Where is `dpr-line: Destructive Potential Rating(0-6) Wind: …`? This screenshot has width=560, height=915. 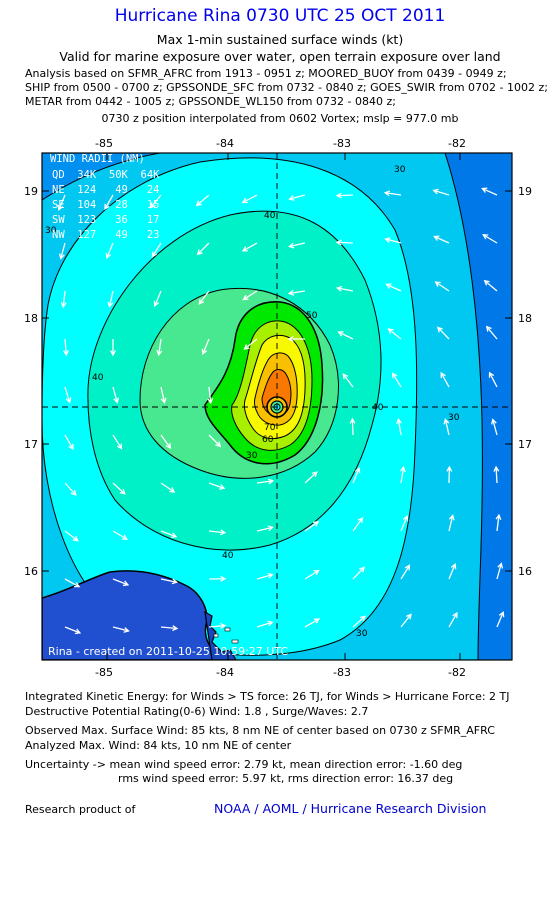 dpr-line: Destructive Potential Rating(0-6) Wind: … is located at coordinates (197, 711).